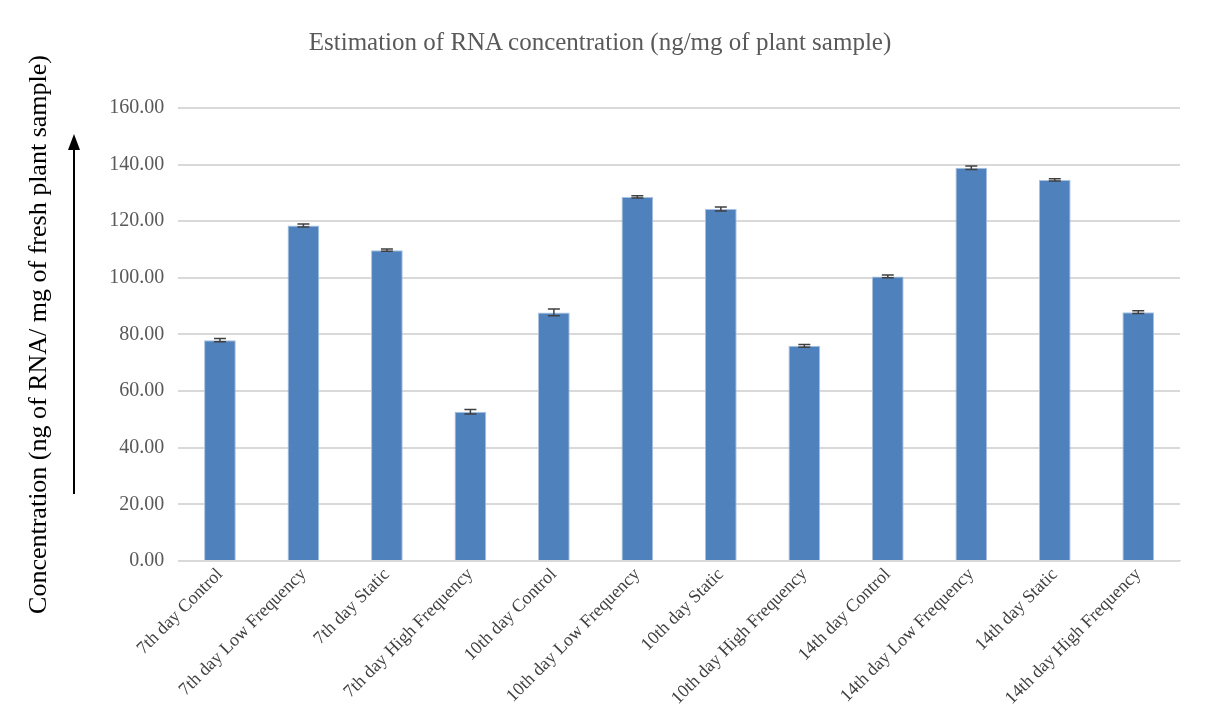  I want to click on y-tick-label: 40.00, so click(142, 446).